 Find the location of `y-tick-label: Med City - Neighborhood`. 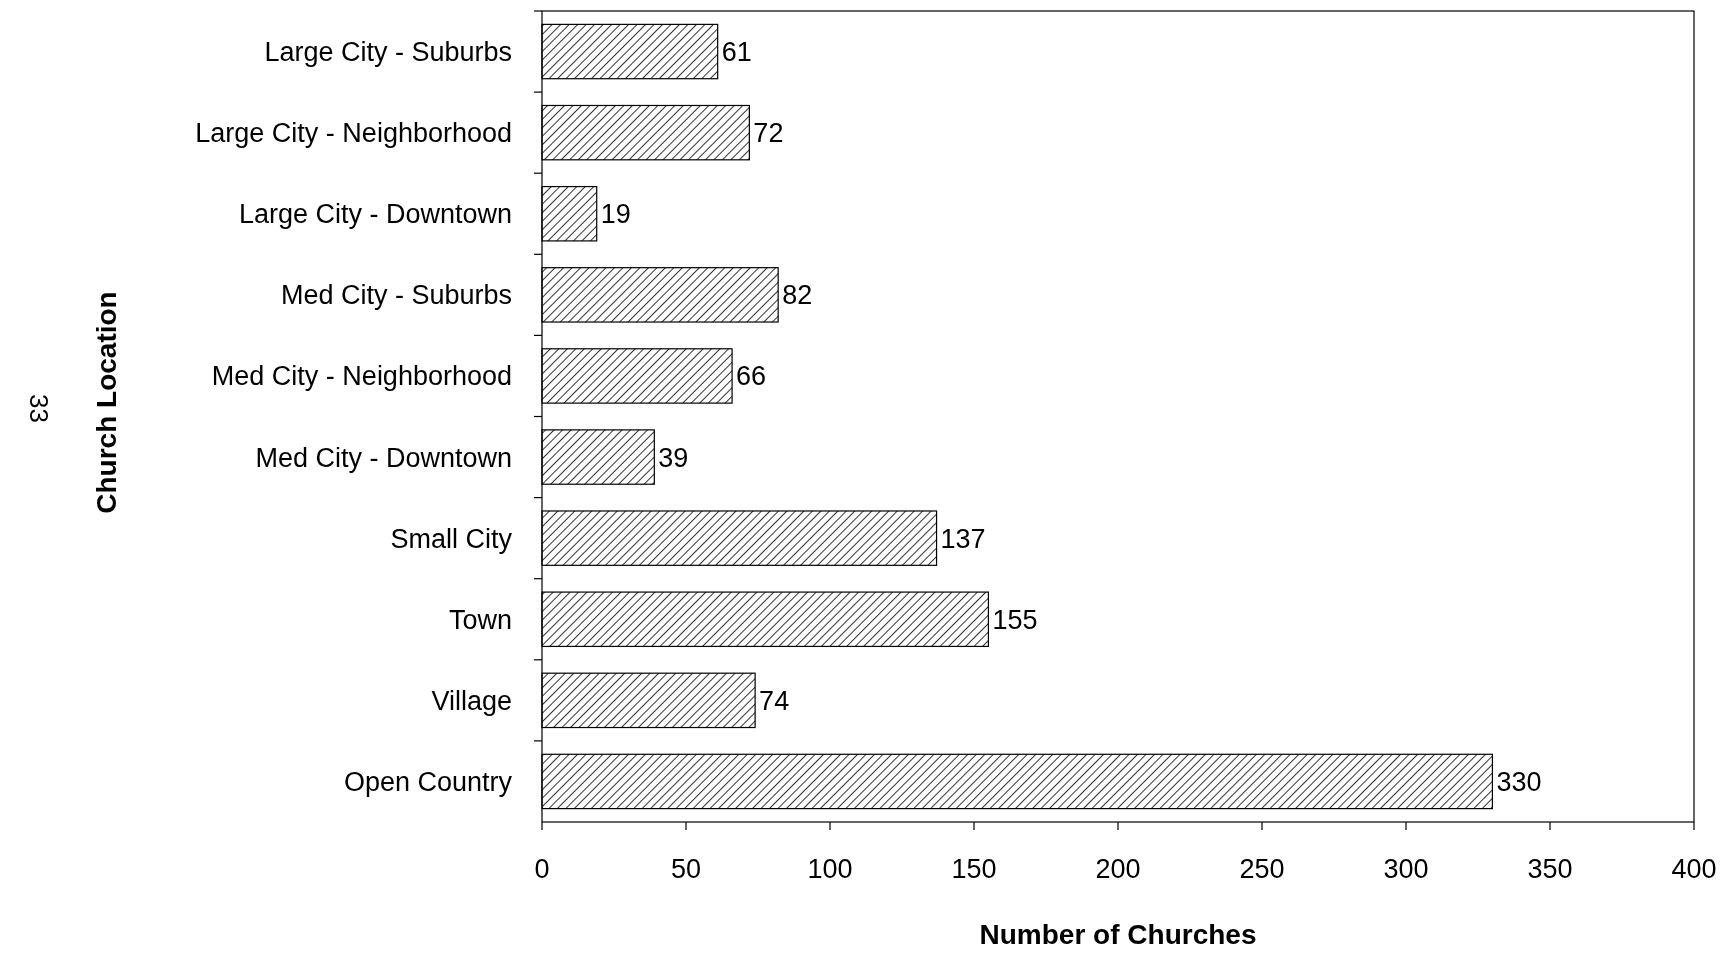

y-tick-label: Med City - Neighborhood is located at coordinates (361, 376).